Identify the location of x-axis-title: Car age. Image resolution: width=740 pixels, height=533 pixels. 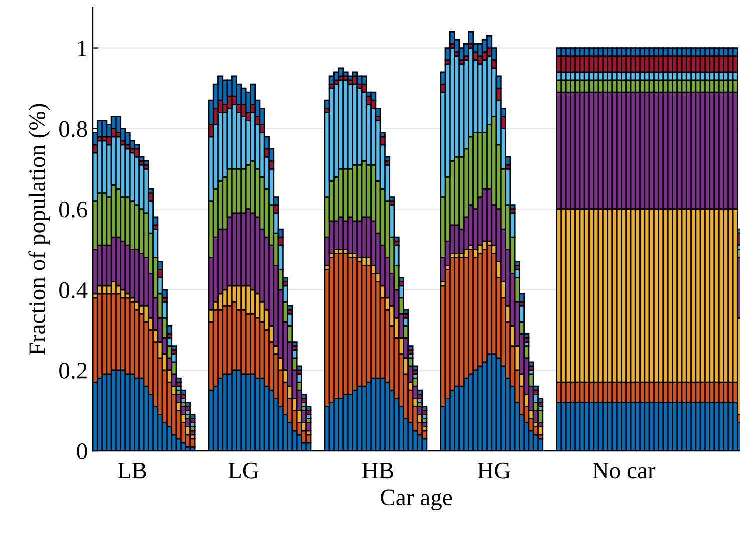
(416, 500).